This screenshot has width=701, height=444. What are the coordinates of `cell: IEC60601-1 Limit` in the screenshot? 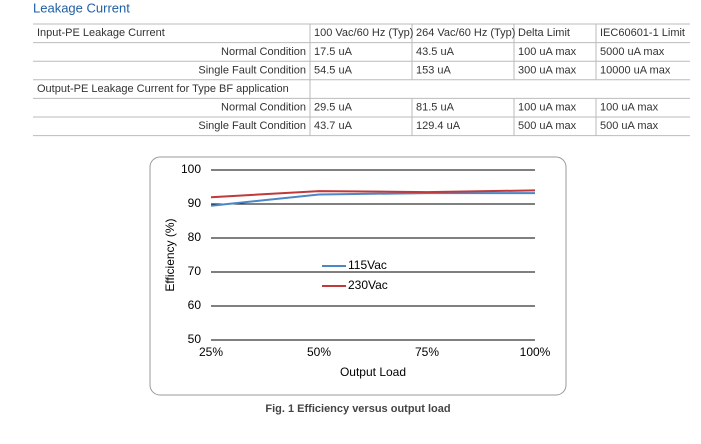 It's located at (642, 33).